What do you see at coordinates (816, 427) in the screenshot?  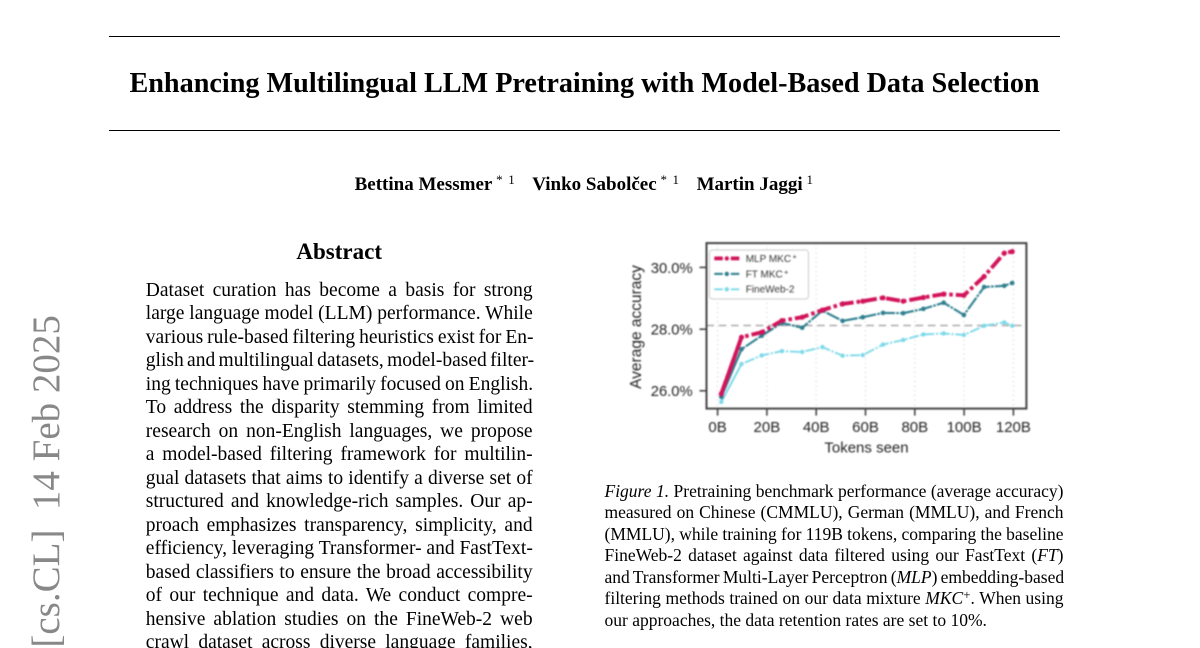 I see `svg-text: 40B` at bounding box center [816, 427].